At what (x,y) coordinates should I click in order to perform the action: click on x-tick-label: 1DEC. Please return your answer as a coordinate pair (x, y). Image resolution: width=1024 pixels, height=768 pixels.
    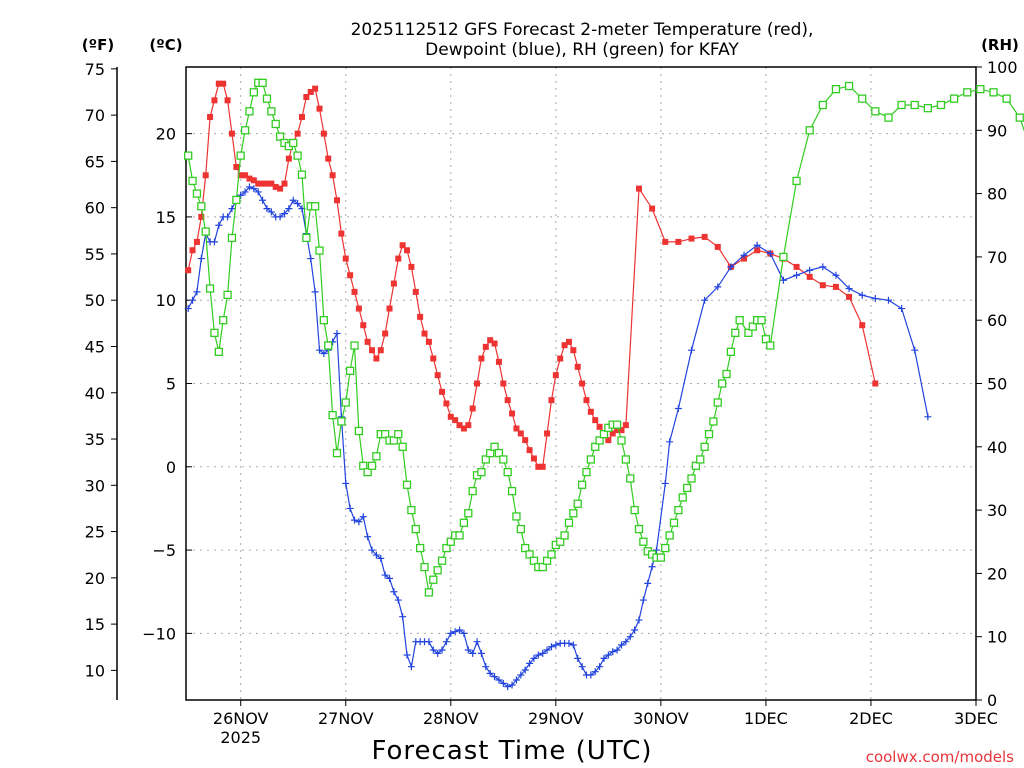
    Looking at the image, I should click on (766, 718).